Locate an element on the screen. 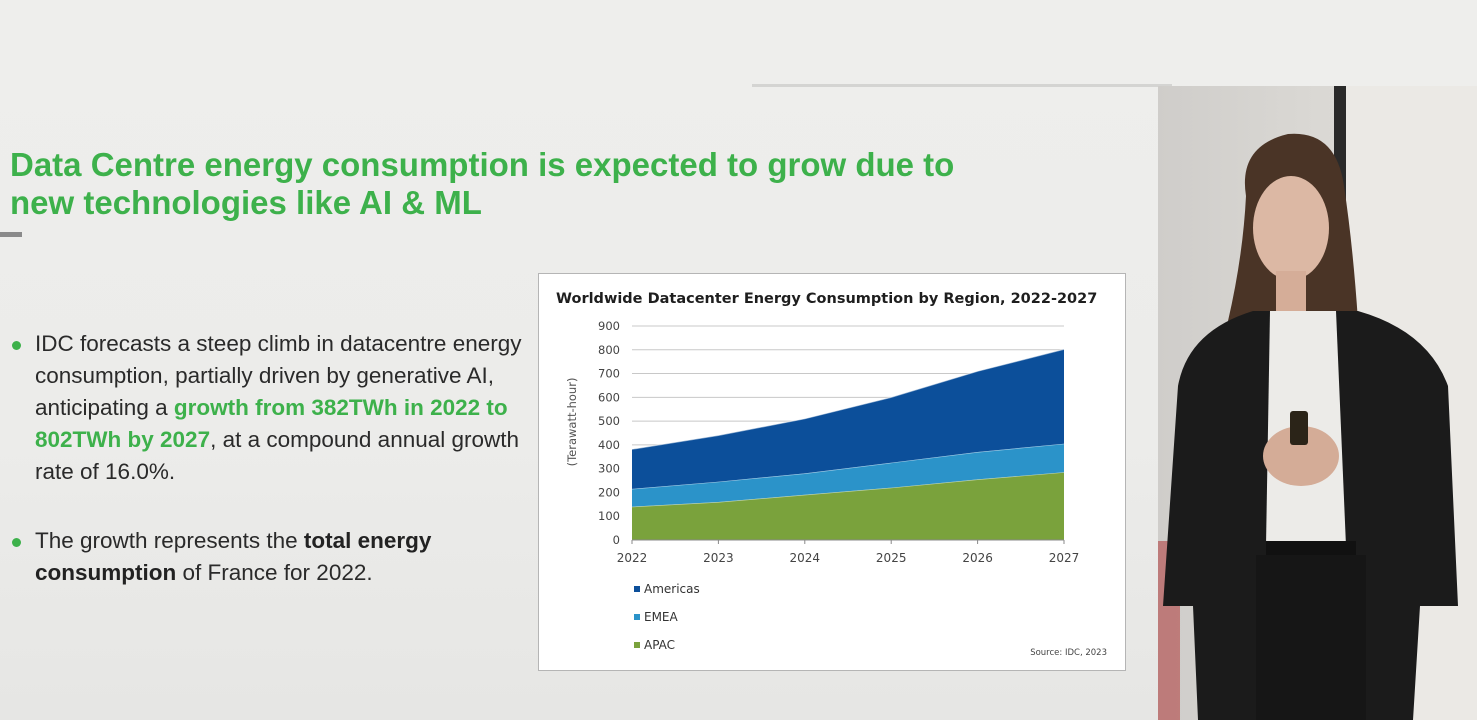  legend-swatch-americas is located at coordinates (637, 589).